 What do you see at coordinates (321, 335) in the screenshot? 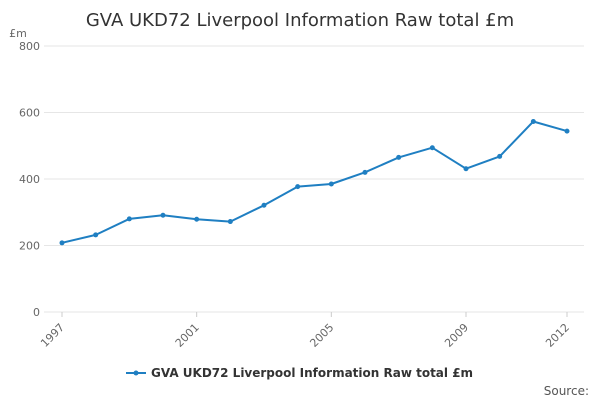
I see `x-tick-label: 2005` at bounding box center [321, 335].